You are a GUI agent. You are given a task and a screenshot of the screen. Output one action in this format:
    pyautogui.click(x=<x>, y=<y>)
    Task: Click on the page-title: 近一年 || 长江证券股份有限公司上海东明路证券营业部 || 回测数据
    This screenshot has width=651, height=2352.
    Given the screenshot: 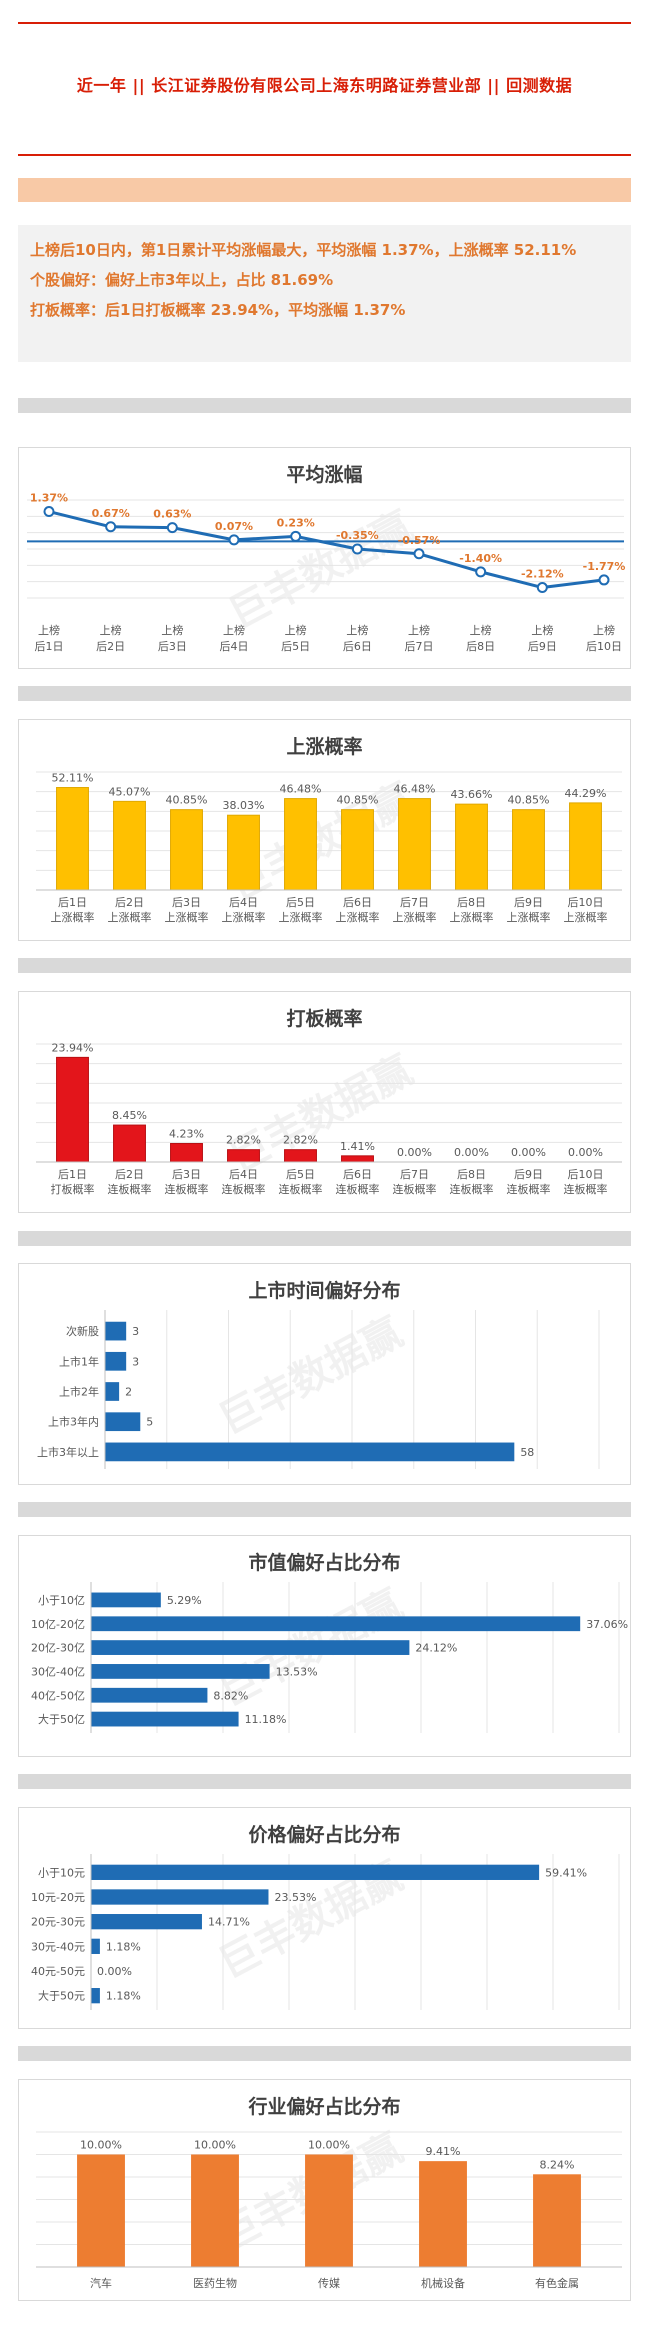 What is the action you would take?
    pyautogui.click(x=324, y=85)
    